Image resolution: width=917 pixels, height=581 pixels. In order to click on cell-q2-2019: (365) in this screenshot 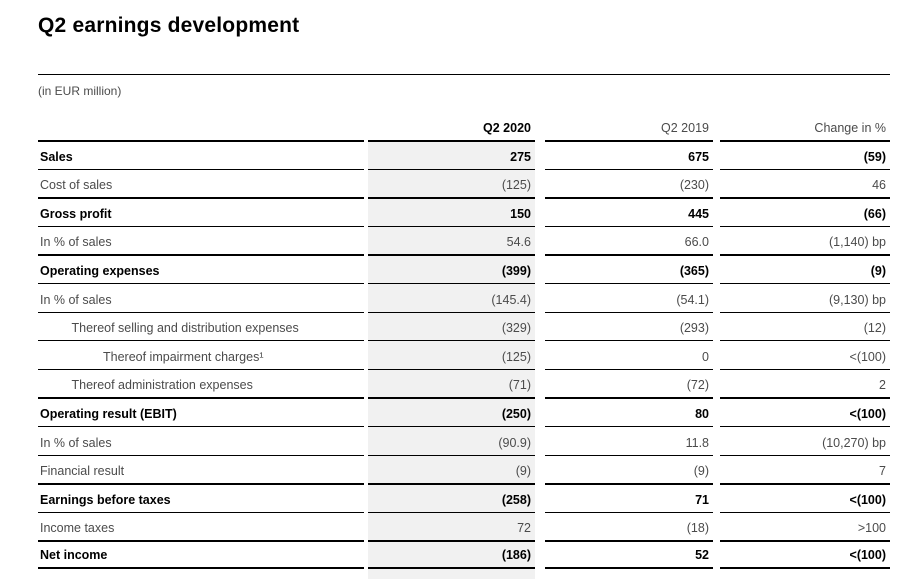, I will do `click(629, 268)`.